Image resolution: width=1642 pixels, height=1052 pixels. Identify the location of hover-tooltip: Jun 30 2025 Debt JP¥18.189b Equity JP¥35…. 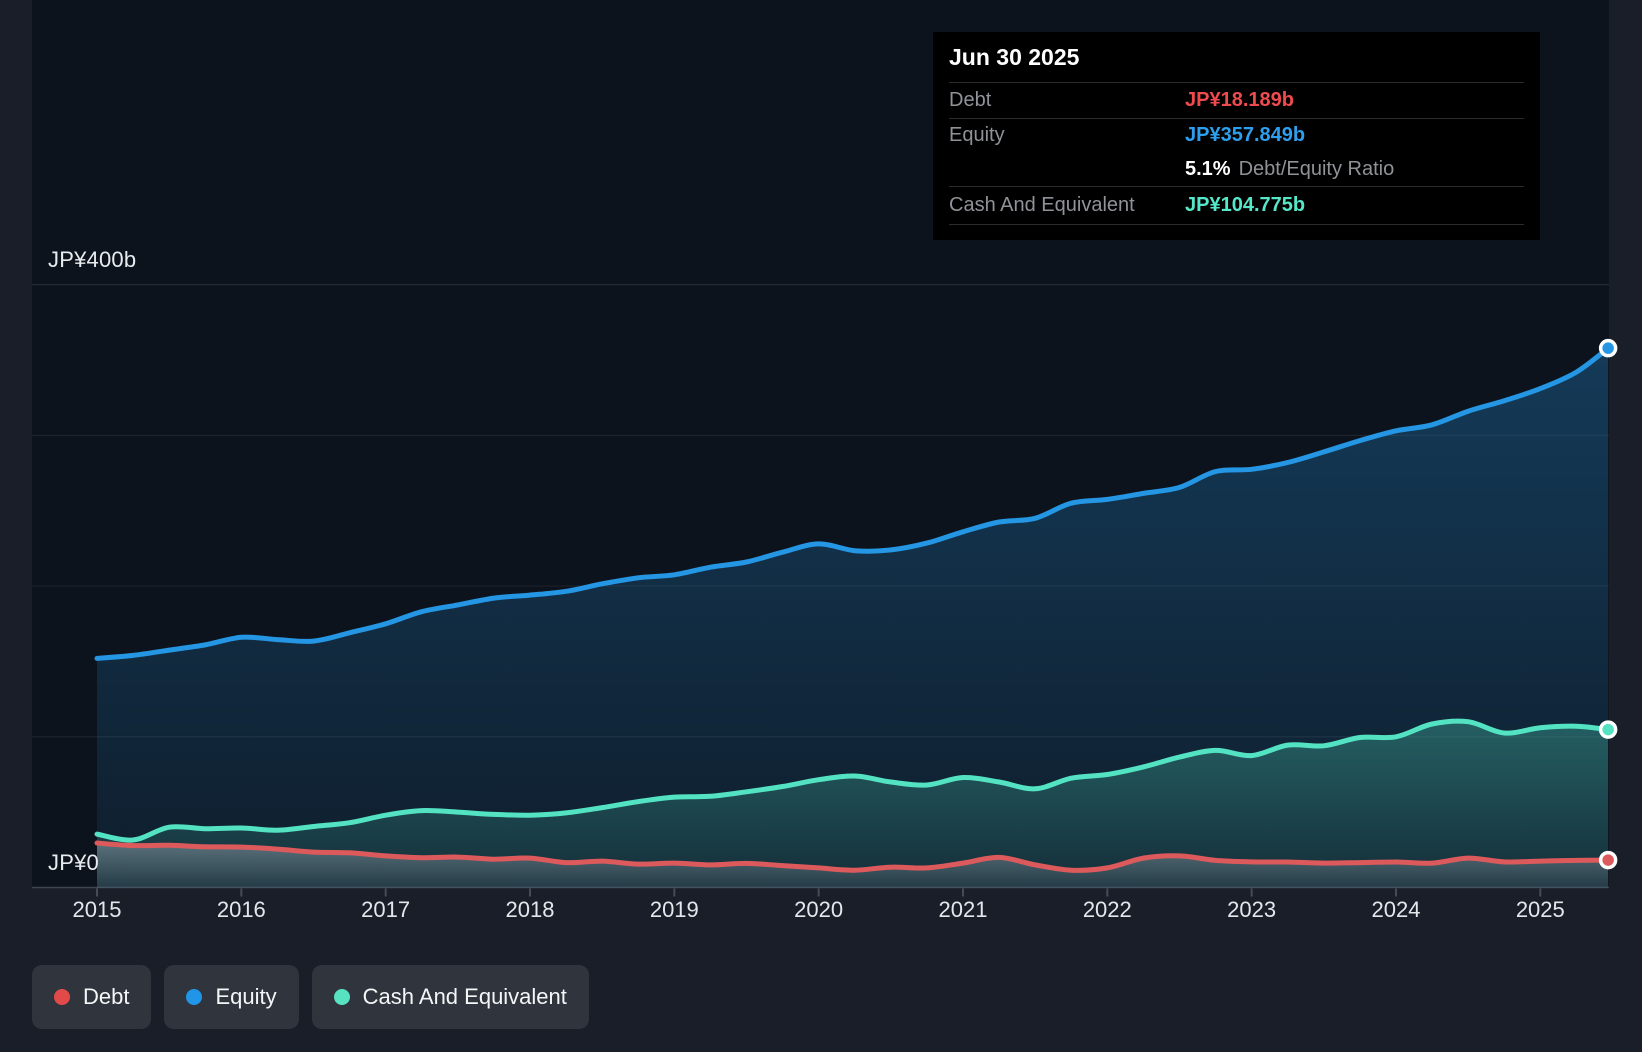
(1236, 136).